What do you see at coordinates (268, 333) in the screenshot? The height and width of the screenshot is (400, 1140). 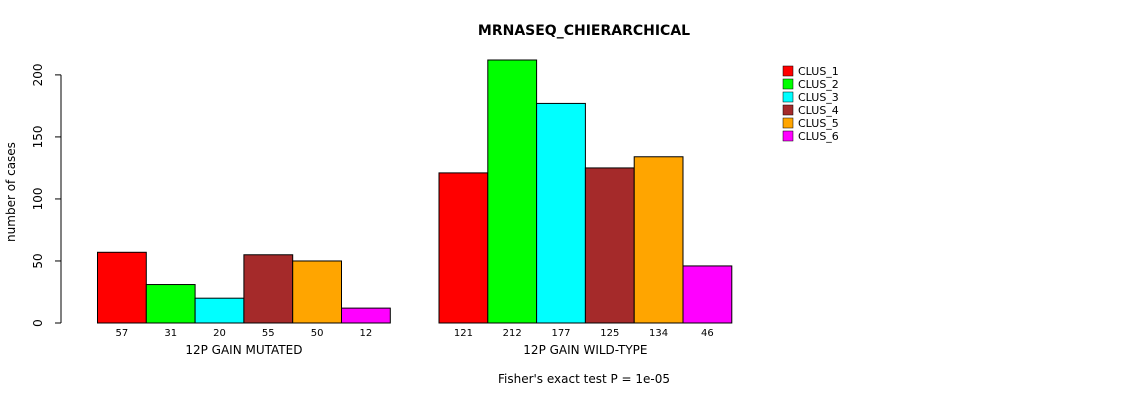 I see `bar-count-label: 55` at bounding box center [268, 333].